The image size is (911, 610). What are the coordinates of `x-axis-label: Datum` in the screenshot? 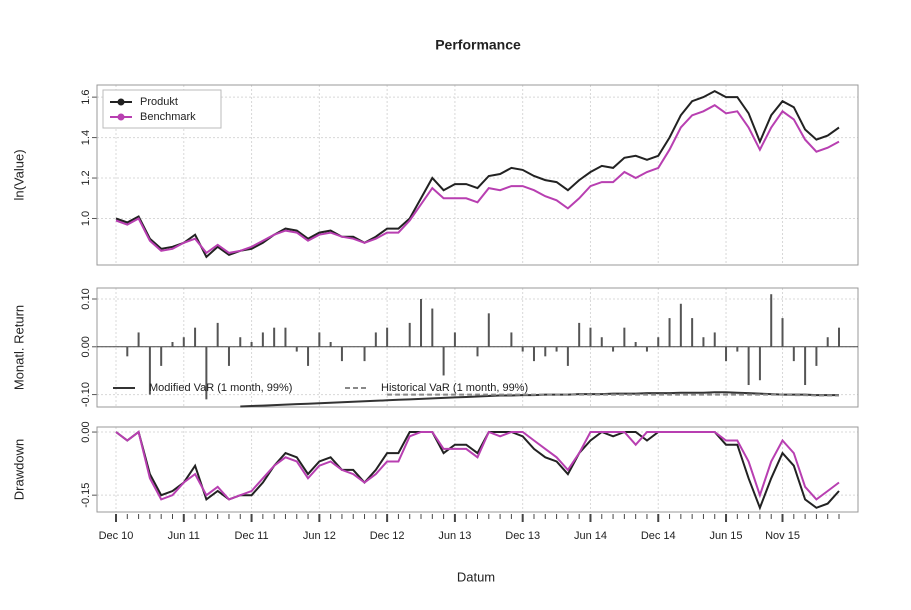 It's located at (476, 576).